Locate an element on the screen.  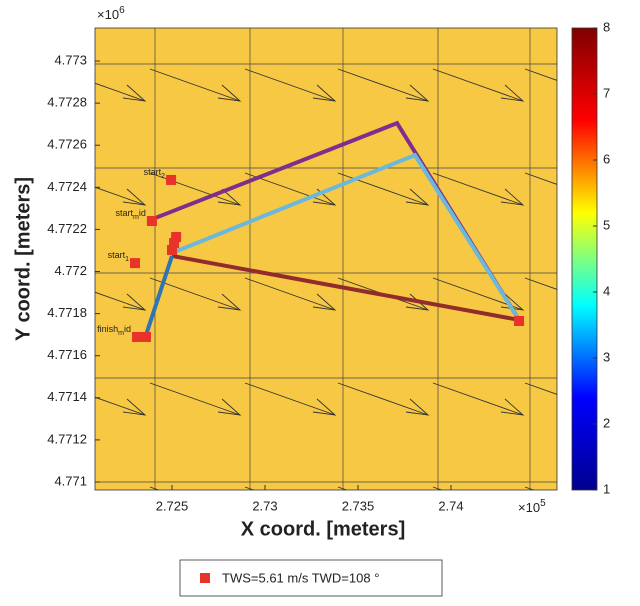
x-tick-label: 2.735 is located at coordinates (358, 505).